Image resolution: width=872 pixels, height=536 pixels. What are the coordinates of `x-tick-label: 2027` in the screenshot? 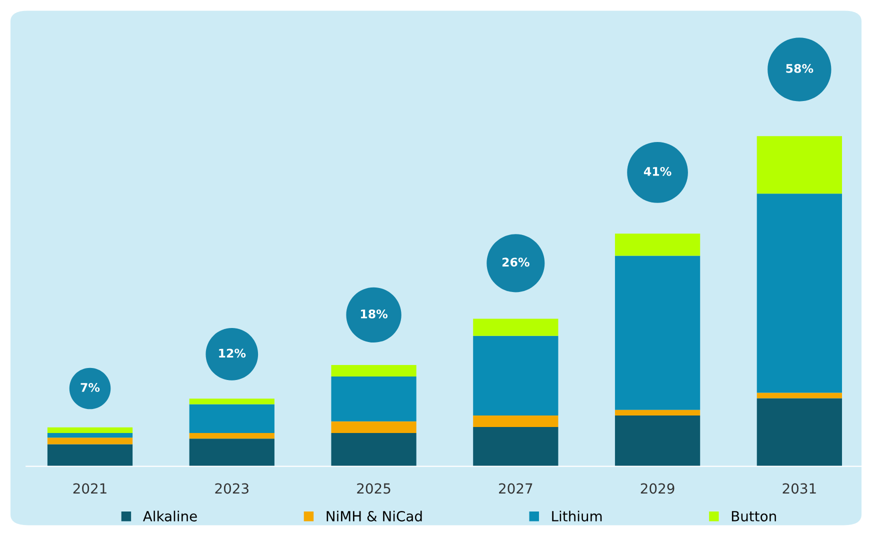 It's located at (515, 488).